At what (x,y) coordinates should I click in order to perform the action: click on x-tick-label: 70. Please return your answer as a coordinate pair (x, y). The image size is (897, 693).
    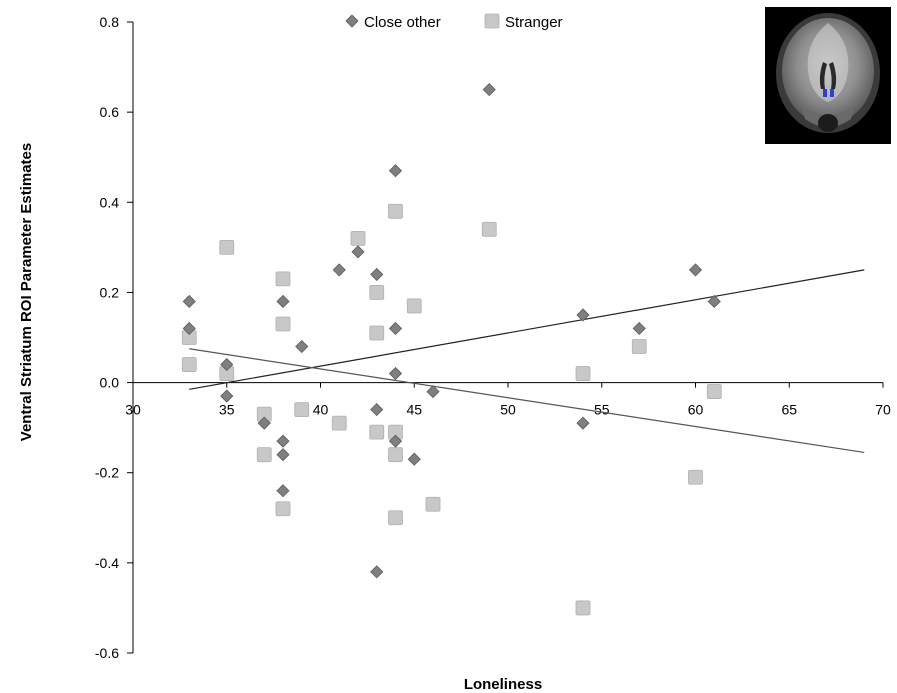
    Looking at the image, I should click on (883, 410).